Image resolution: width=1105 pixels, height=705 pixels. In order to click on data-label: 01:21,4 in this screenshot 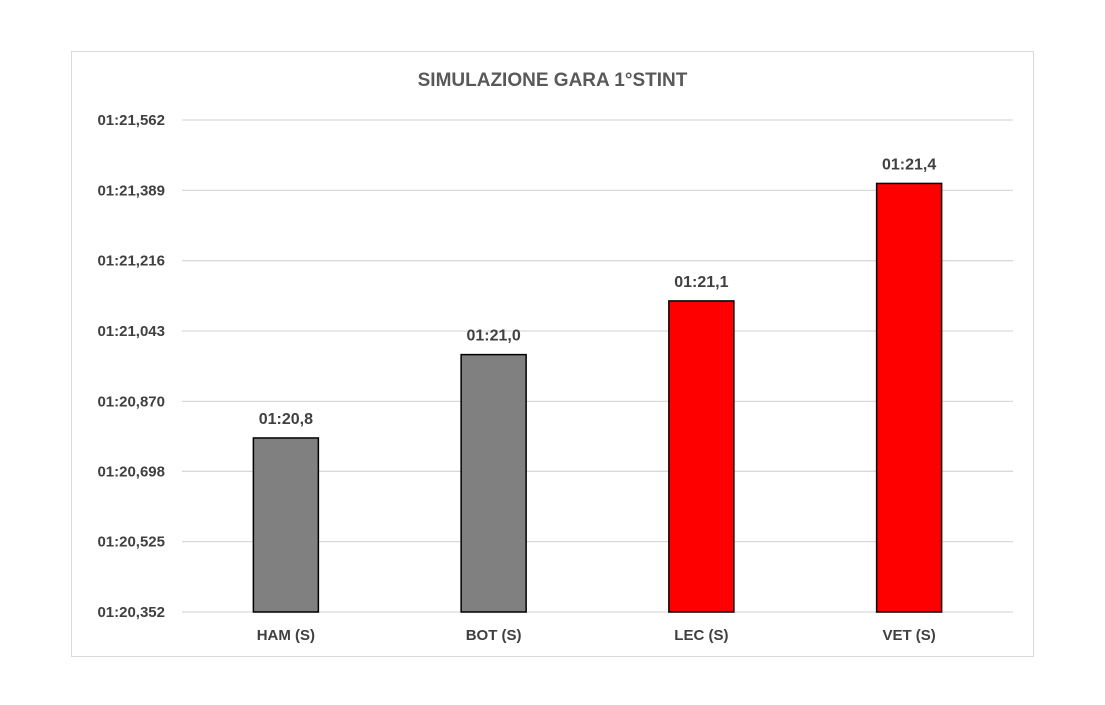, I will do `click(909, 164)`.